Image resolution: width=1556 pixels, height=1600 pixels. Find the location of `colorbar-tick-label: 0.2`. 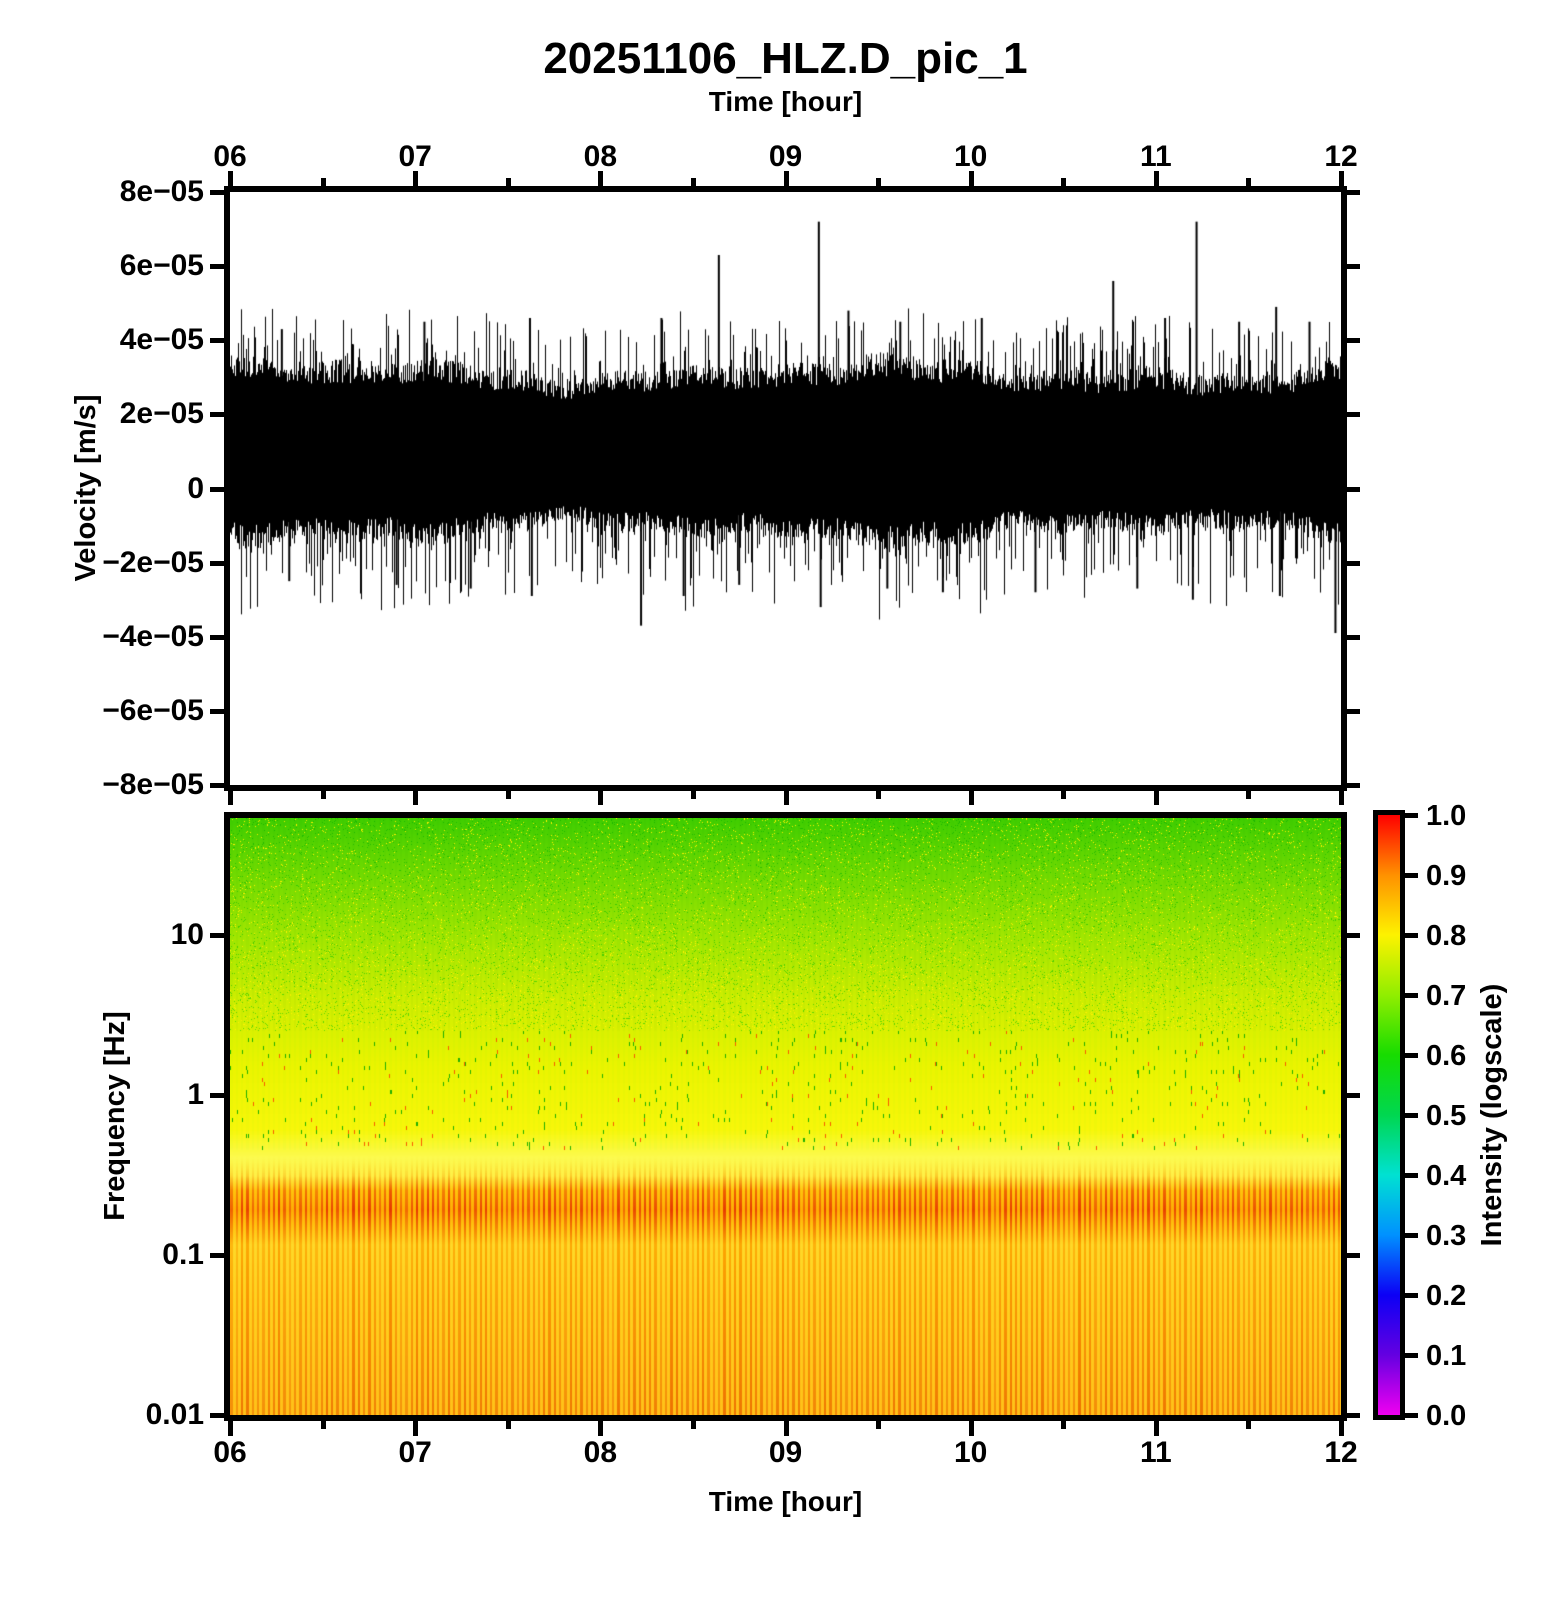

colorbar-tick-label: 0.2 is located at coordinates (1446, 1296).